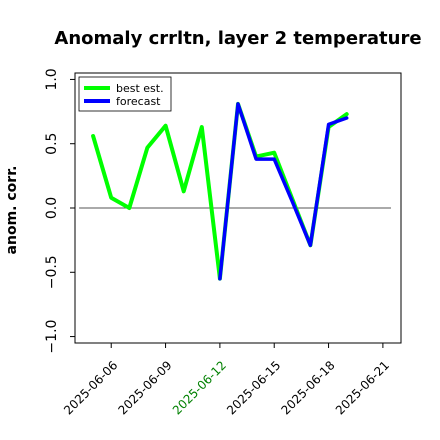 Image resolution: width=440 pixels, height=440 pixels. I want to click on y-tick-label: −1.0, so click(52, 337).